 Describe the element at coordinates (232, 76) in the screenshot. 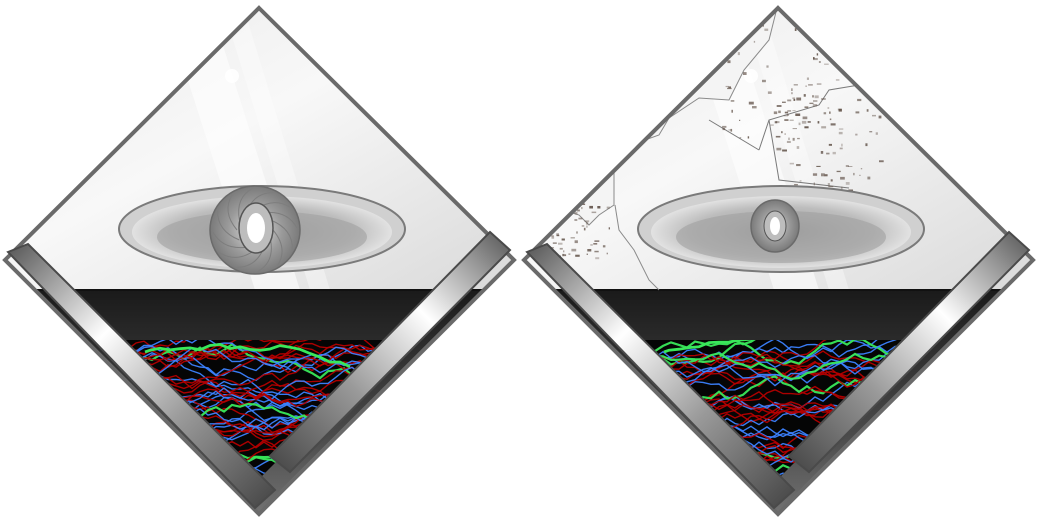

I see `glare-dot` at that location.